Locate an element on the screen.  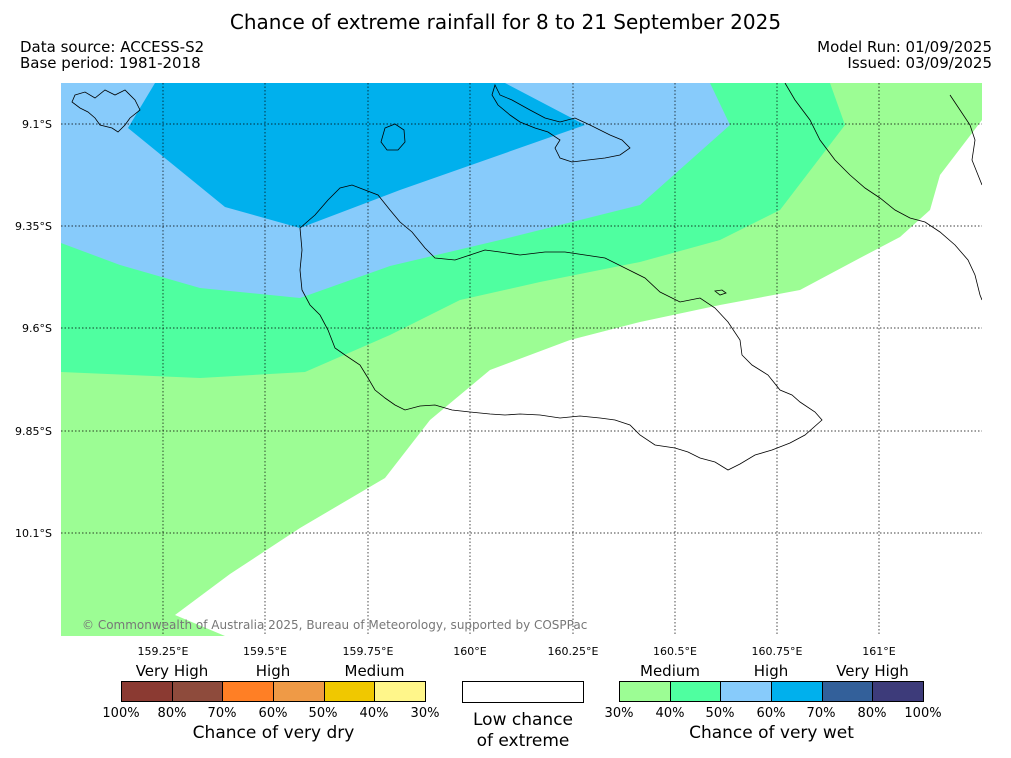
coast-russell-islands is located at coordinates (106, 111).